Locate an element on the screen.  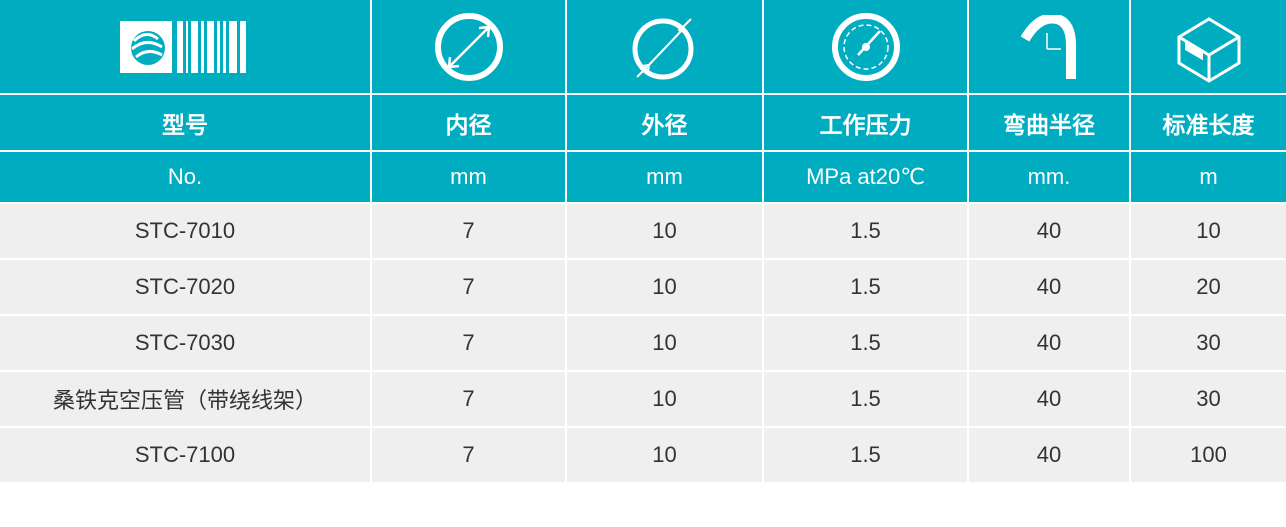
header-outer-diameter: 外径 is located at coordinates (664, 122).